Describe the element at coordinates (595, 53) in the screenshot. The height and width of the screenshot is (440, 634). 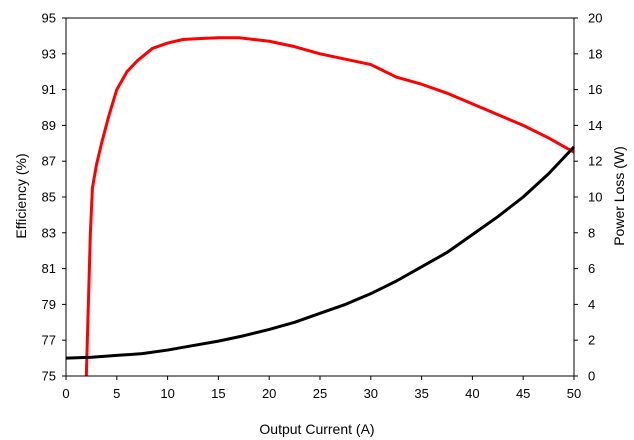
I see `y-right-tick-label: 18` at that location.